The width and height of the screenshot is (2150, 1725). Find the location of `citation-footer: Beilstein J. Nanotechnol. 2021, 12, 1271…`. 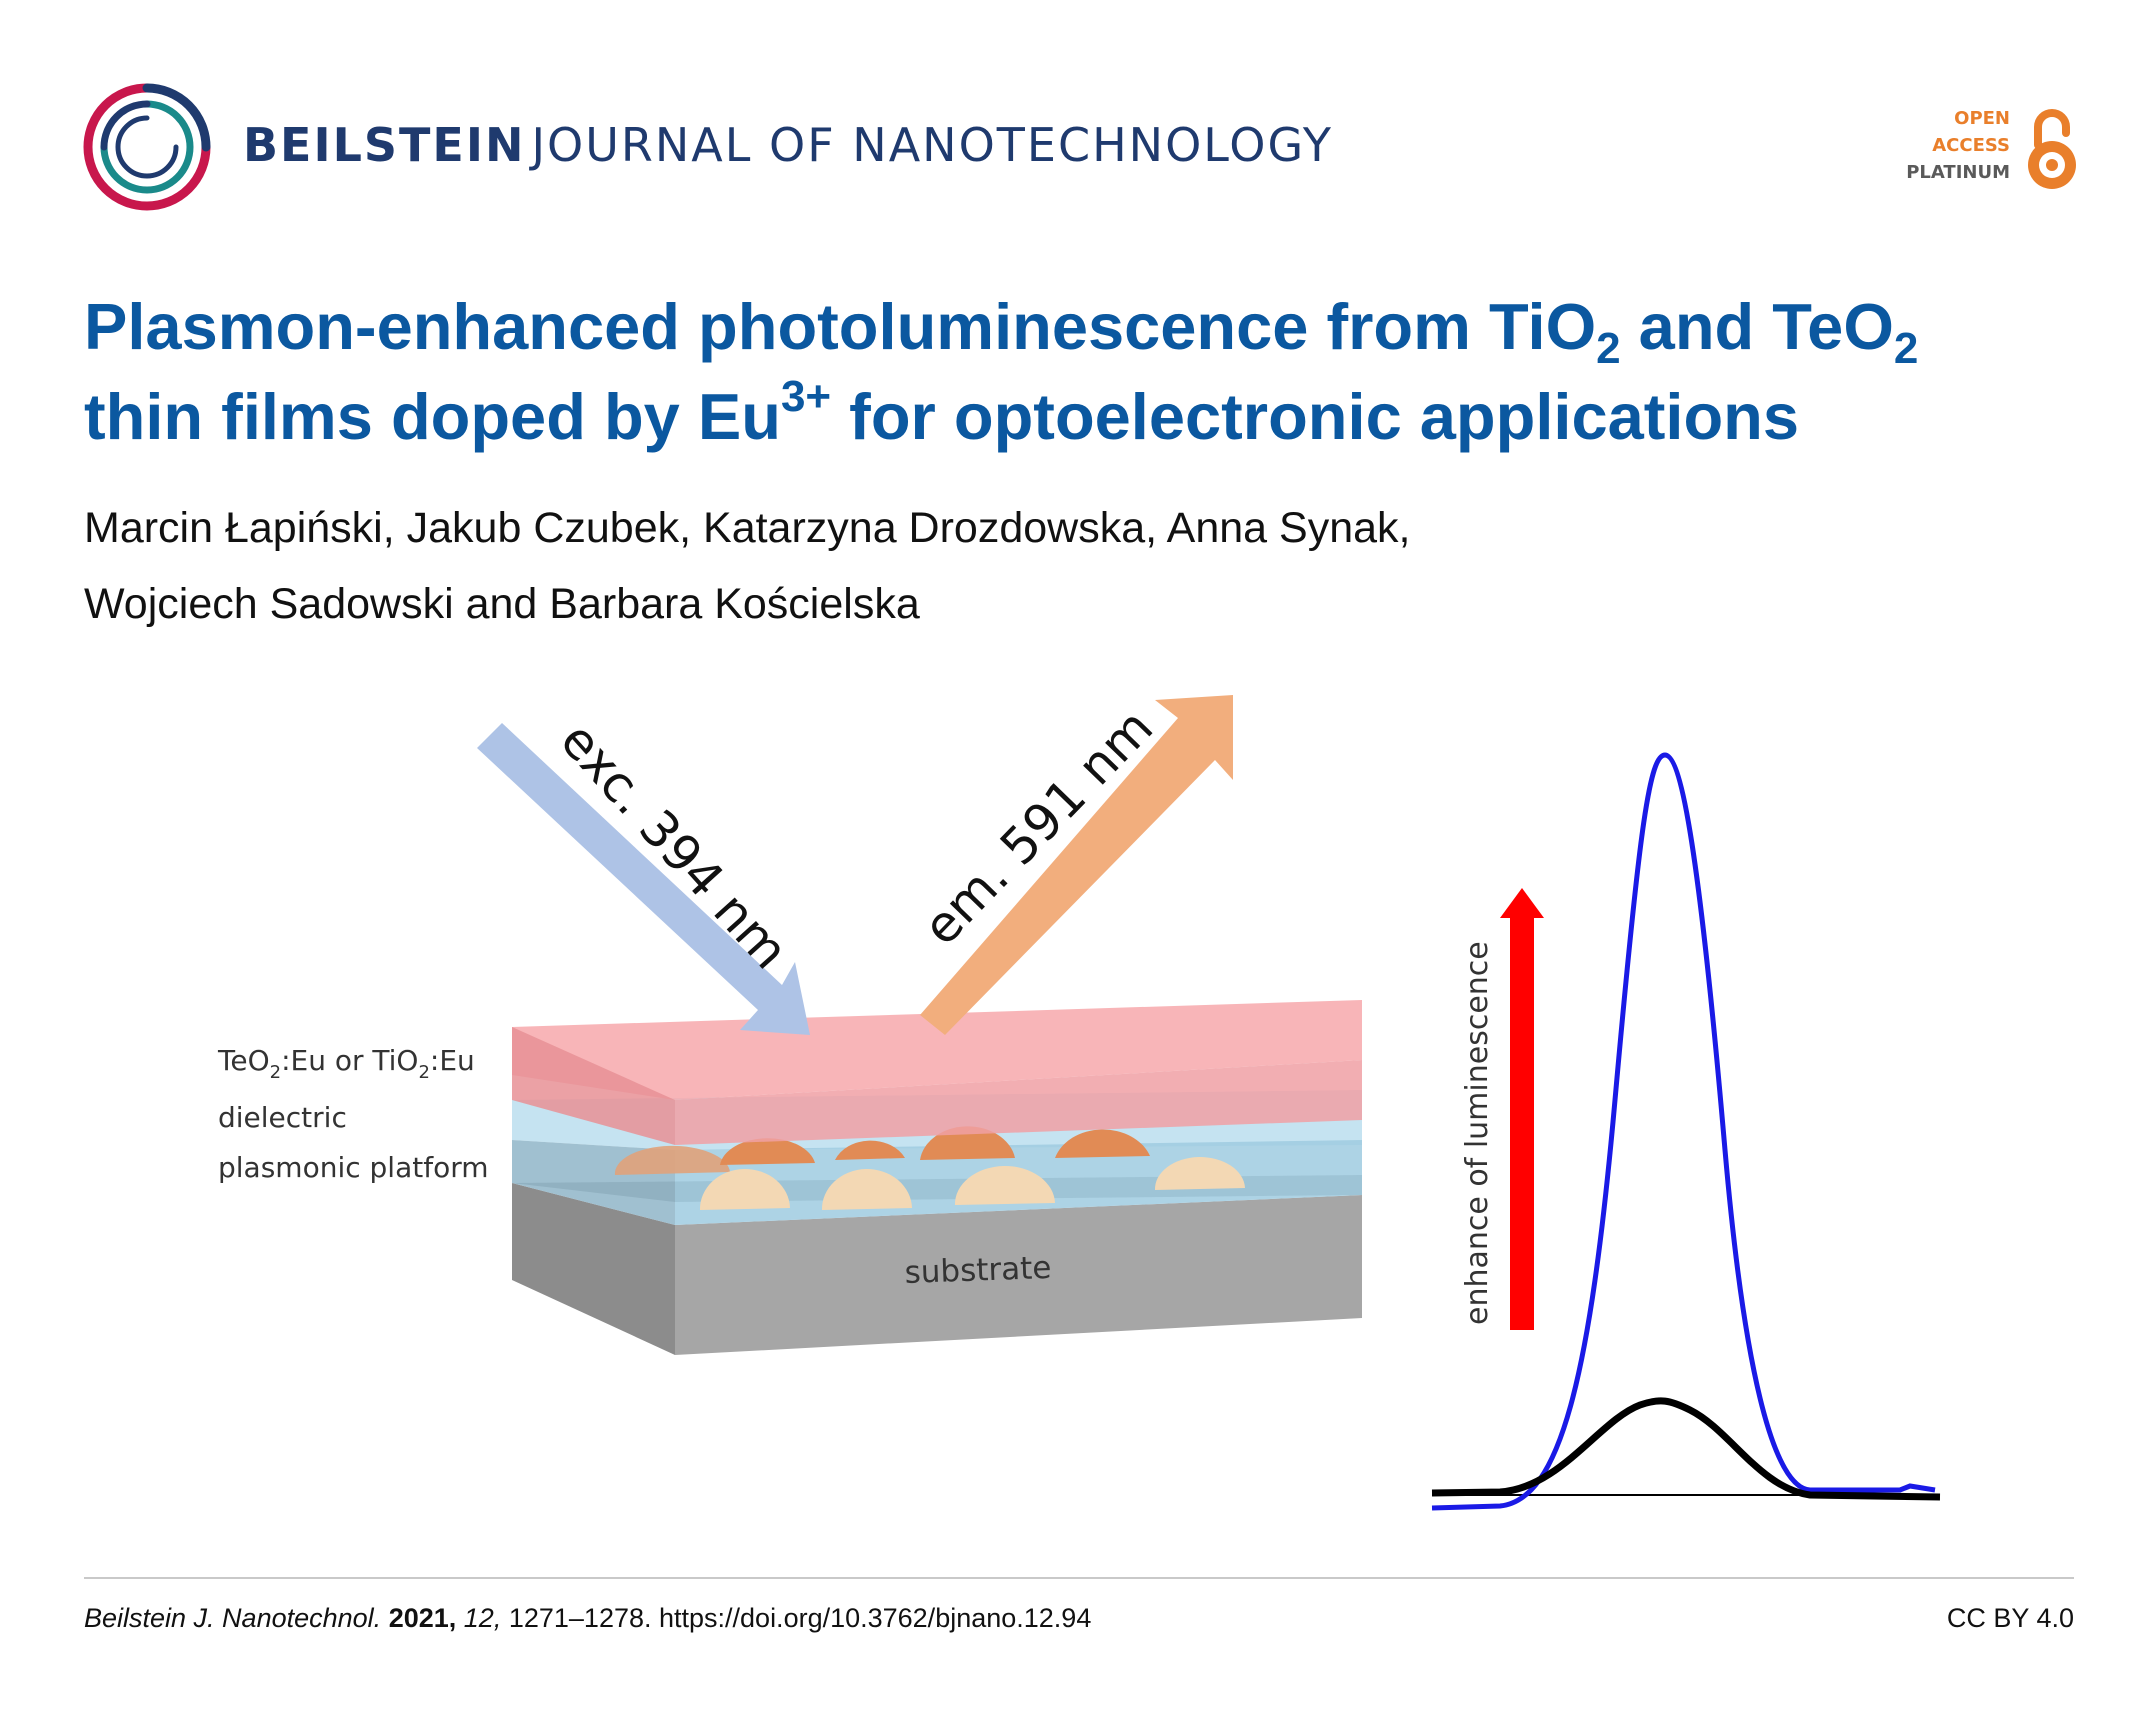

citation-footer: Beilstein J. Nanotechnol. 2021, 12, 1271… is located at coordinates (1079, 1618).